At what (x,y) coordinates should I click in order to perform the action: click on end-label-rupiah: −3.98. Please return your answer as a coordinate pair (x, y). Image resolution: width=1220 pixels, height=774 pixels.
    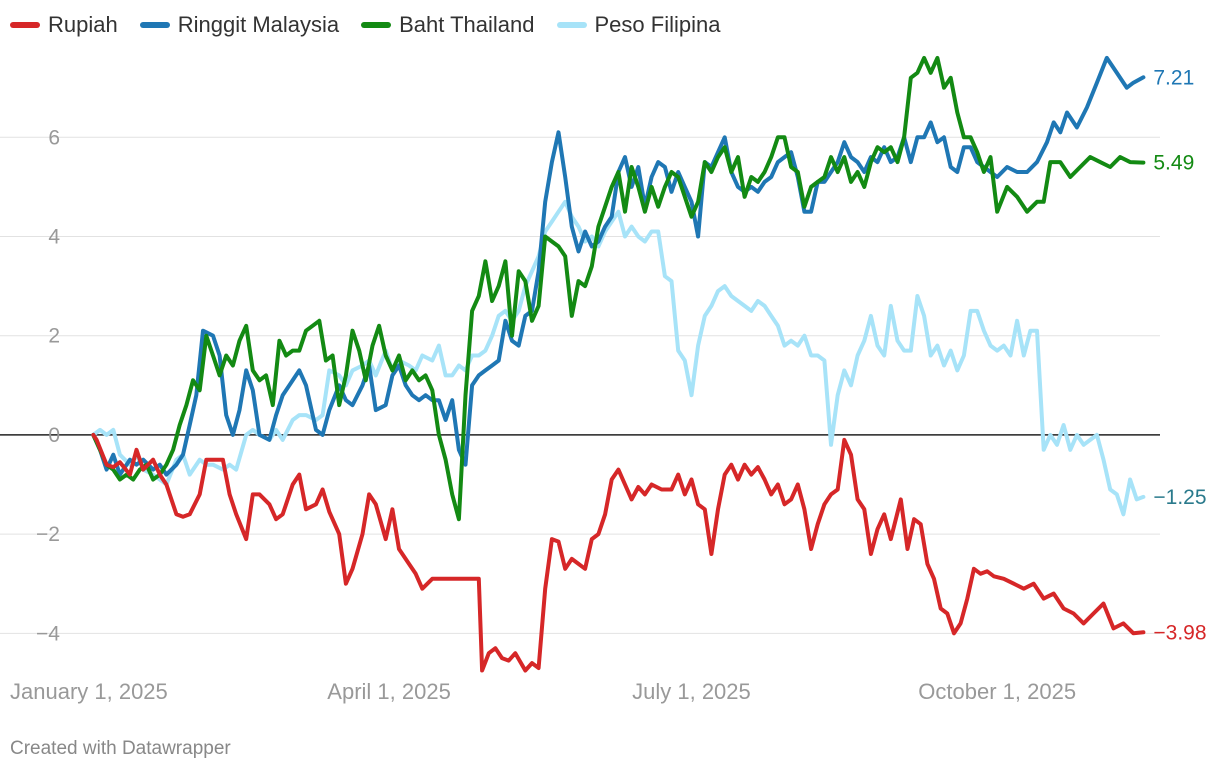
    Looking at the image, I should click on (1179, 632).